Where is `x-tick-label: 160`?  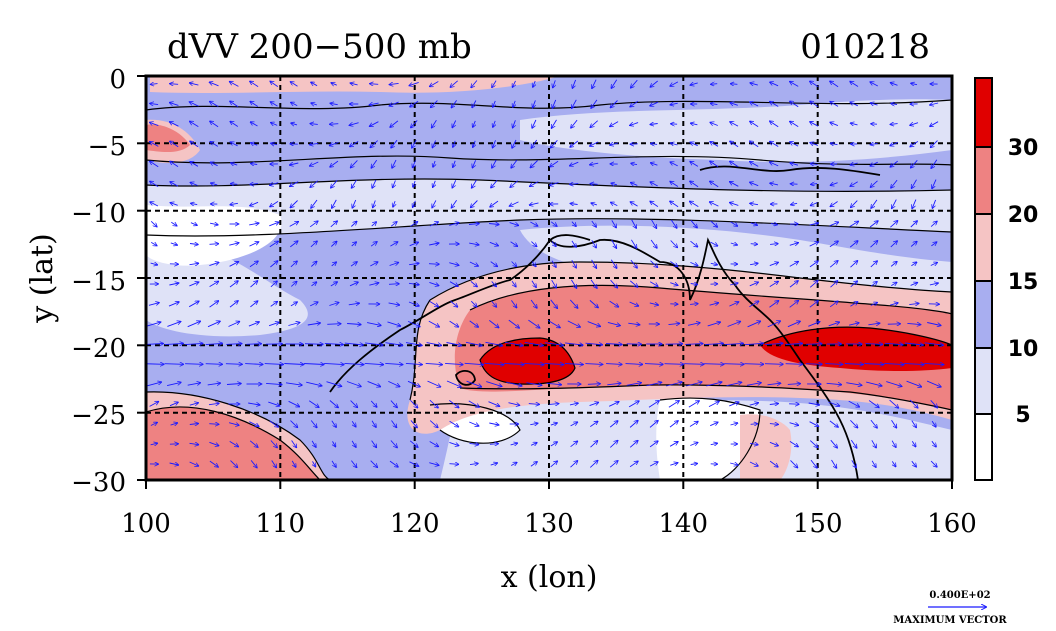 x-tick-label: 160 is located at coordinates (952, 524).